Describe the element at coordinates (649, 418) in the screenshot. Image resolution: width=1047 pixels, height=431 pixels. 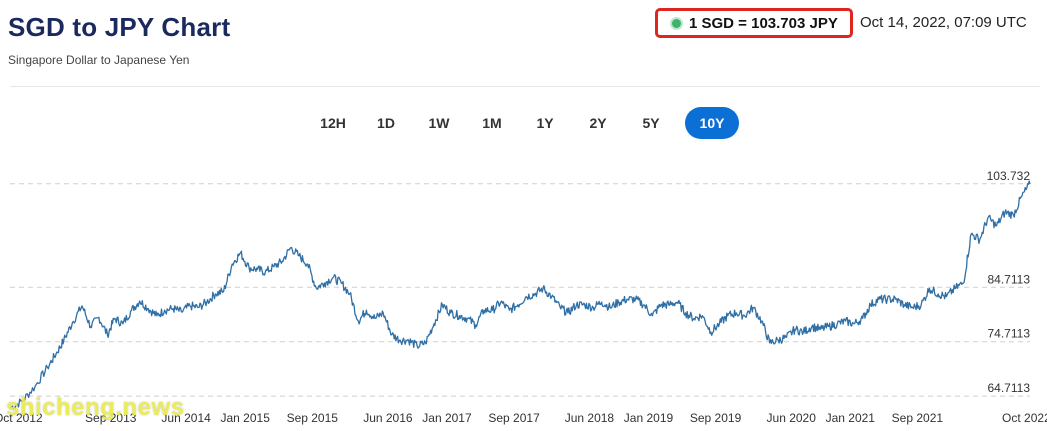
I see `x-tick-label: Jan 2019` at that location.